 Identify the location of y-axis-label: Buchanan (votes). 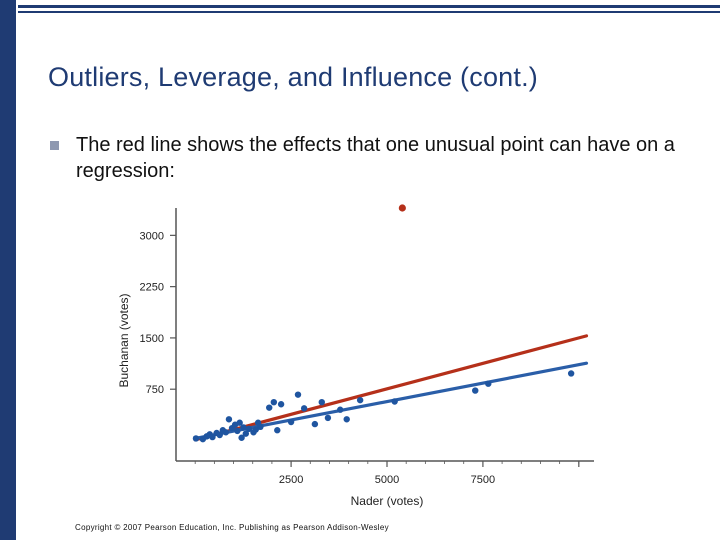
(124, 340).